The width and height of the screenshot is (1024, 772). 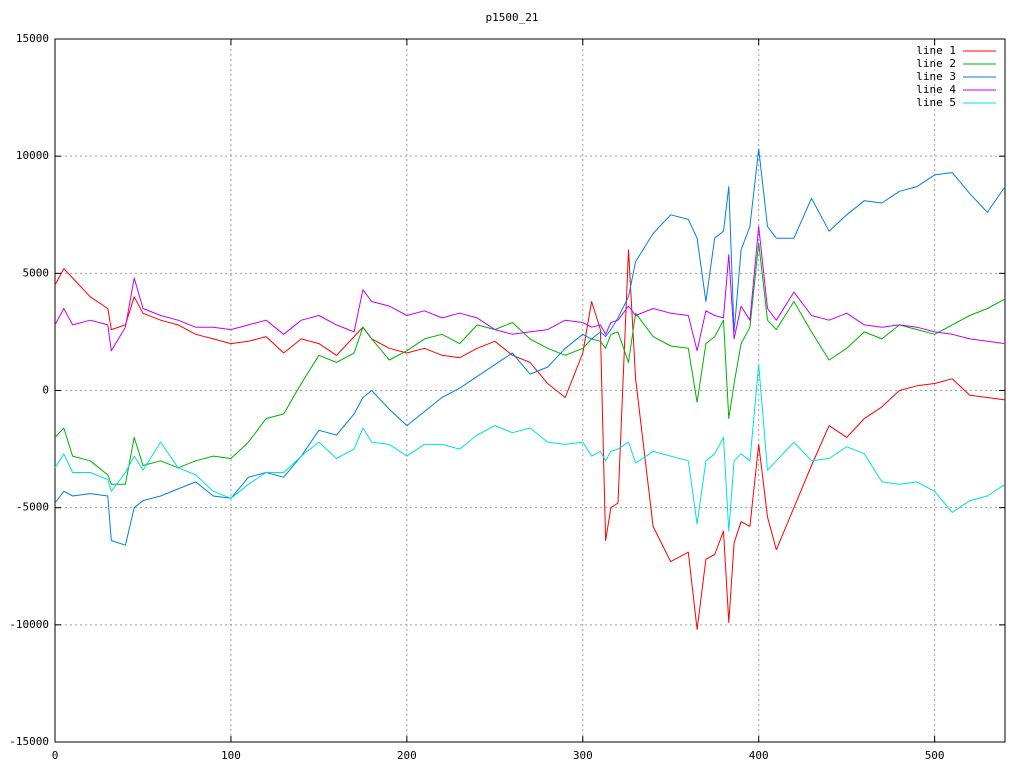 What do you see at coordinates (32, 38) in the screenshot?
I see `y-tick-label: 15000` at bounding box center [32, 38].